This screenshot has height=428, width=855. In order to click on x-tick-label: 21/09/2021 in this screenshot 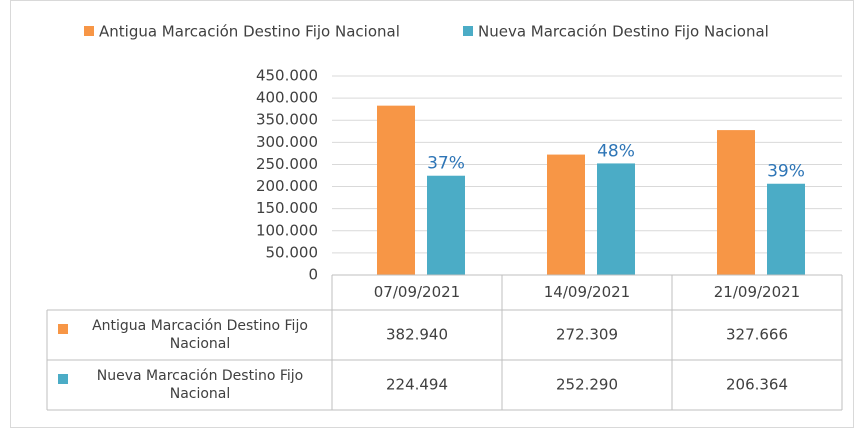, I will do `click(757, 292)`.